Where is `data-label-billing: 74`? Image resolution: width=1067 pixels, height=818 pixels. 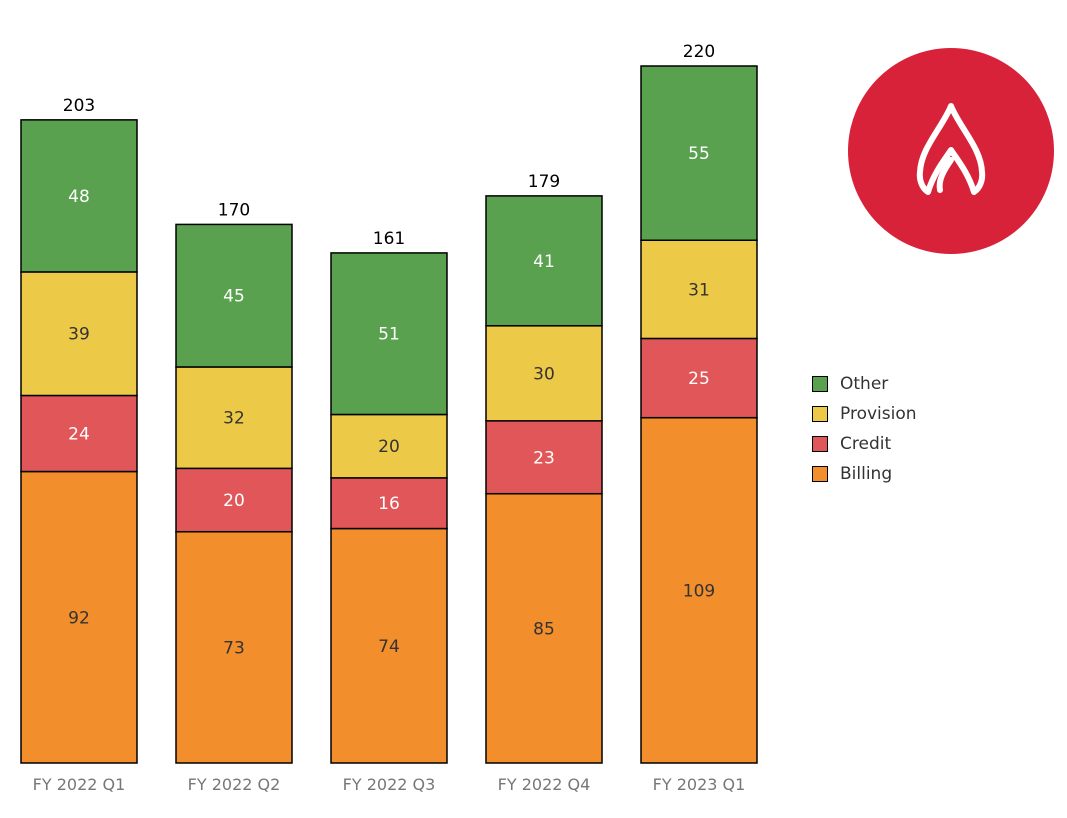 data-label-billing: 74 is located at coordinates (389, 647).